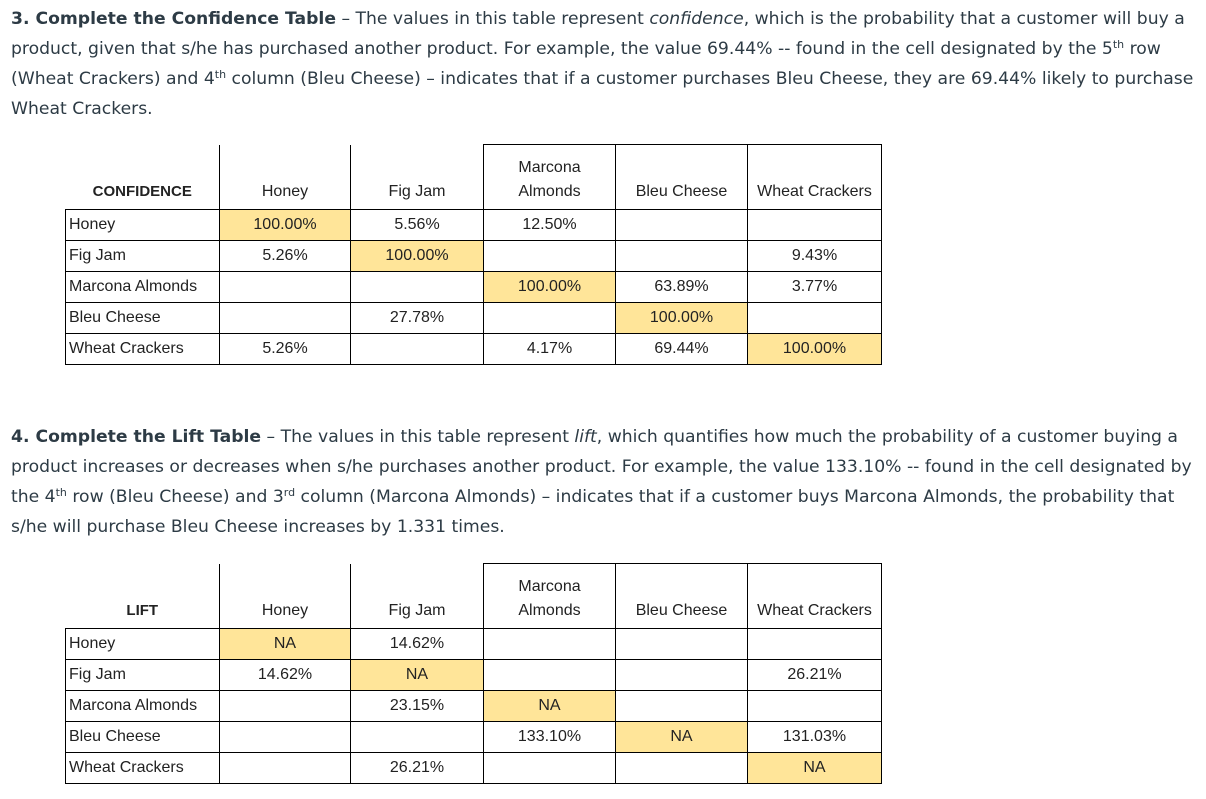  I want to click on table-cell: 23.15%, so click(417, 706).